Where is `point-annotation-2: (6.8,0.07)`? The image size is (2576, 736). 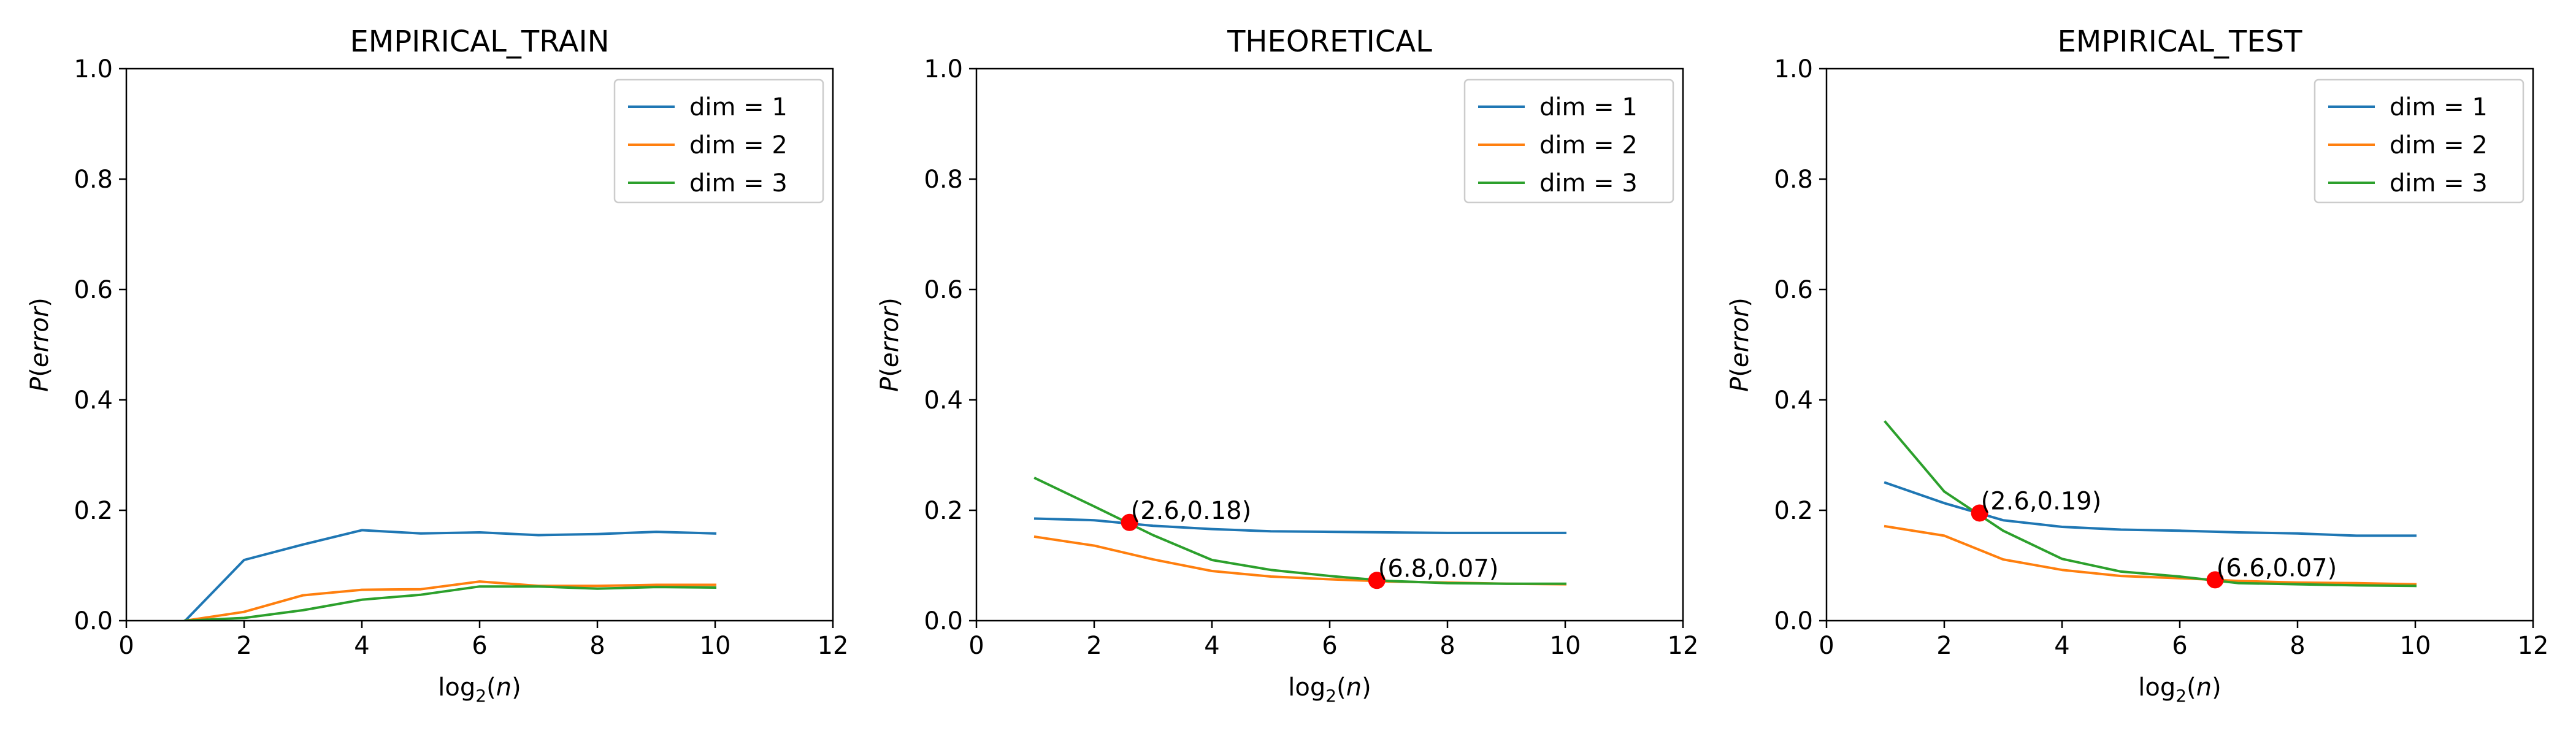 point-annotation-2: (6.8,0.07) is located at coordinates (1438, 568).